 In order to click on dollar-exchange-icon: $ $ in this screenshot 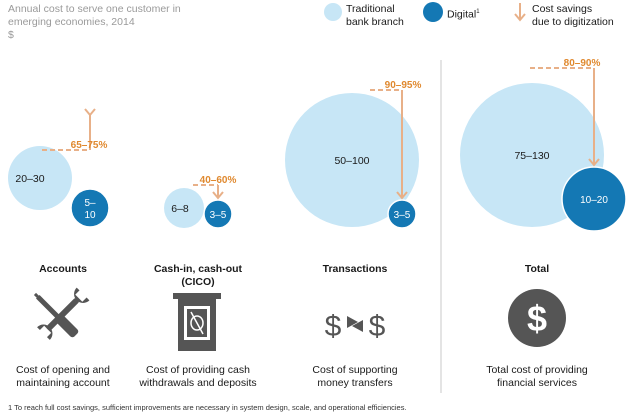, I will do `click(355, 326)`.